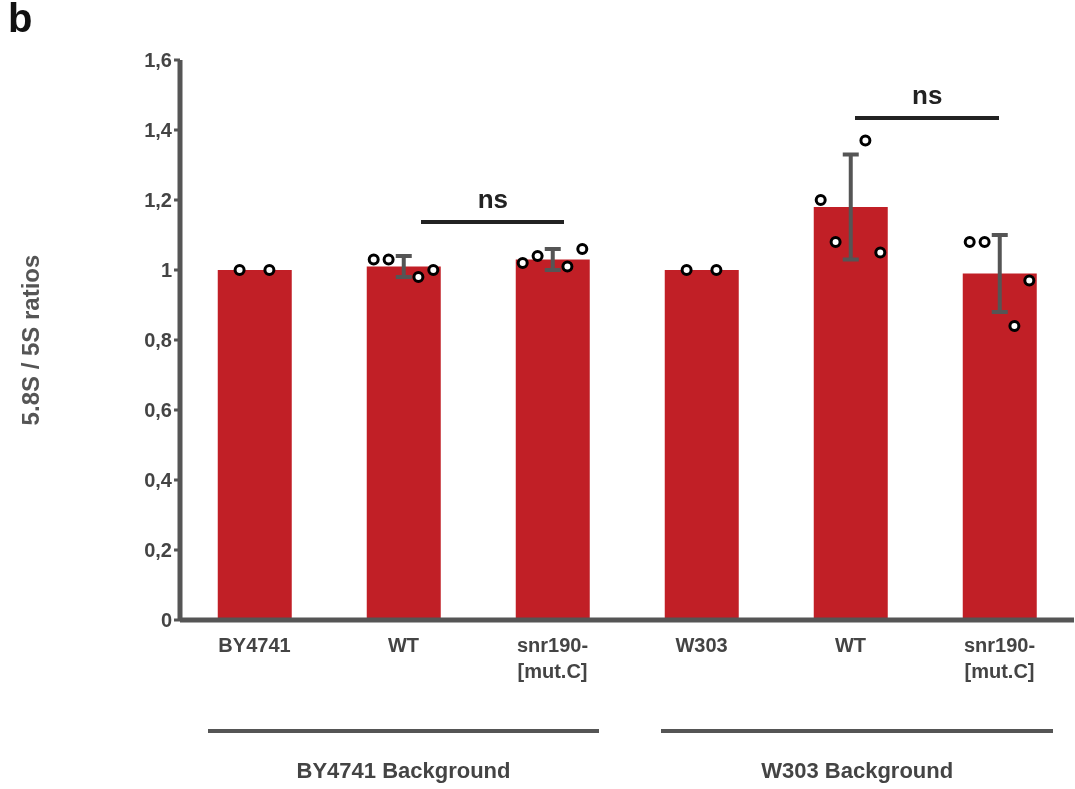 The width and height of the screenshot is (1075, 789). I want to click on y-tick-label: 0, so click(166, 620).